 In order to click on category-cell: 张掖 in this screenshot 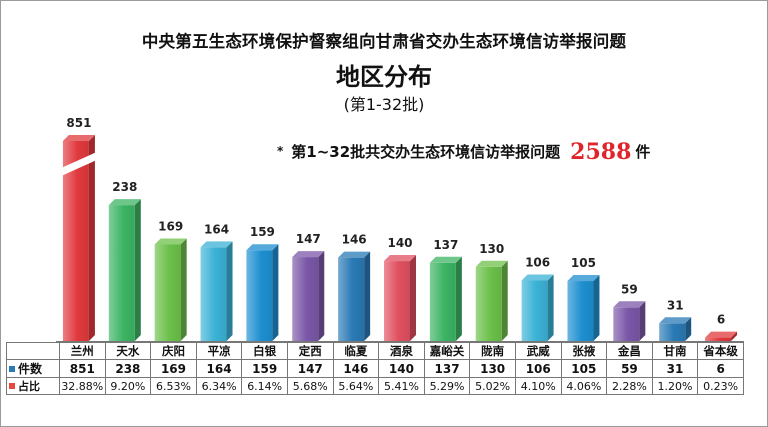, I will do `click(584, 351)`.